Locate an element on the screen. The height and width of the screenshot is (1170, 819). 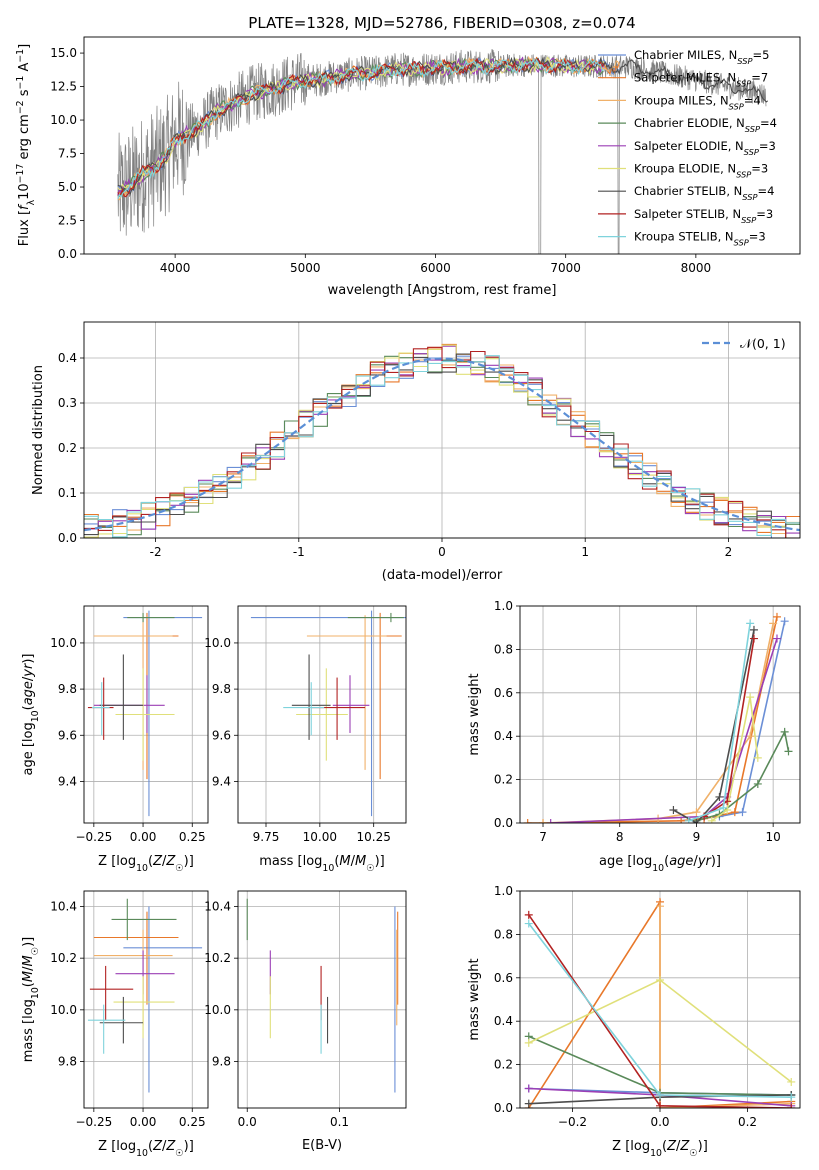
x-axis-label: mass [log10(M/M☉)] is located at coordinates (322, 864).